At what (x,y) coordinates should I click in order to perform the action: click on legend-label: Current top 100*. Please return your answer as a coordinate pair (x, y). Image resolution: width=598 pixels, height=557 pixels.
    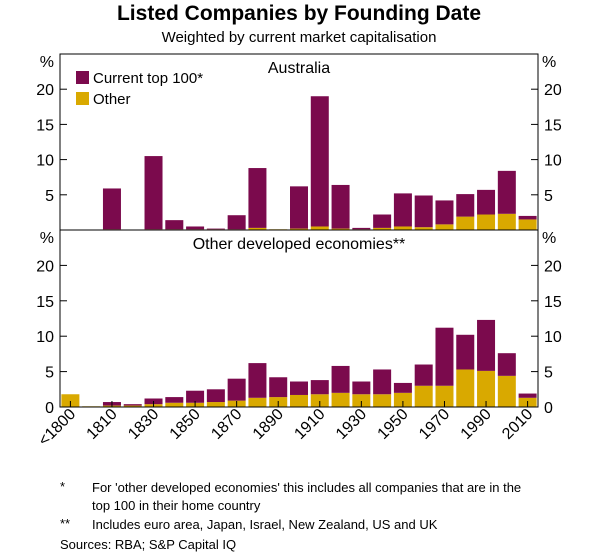
    Looking at the image, I should click on (148, 78).